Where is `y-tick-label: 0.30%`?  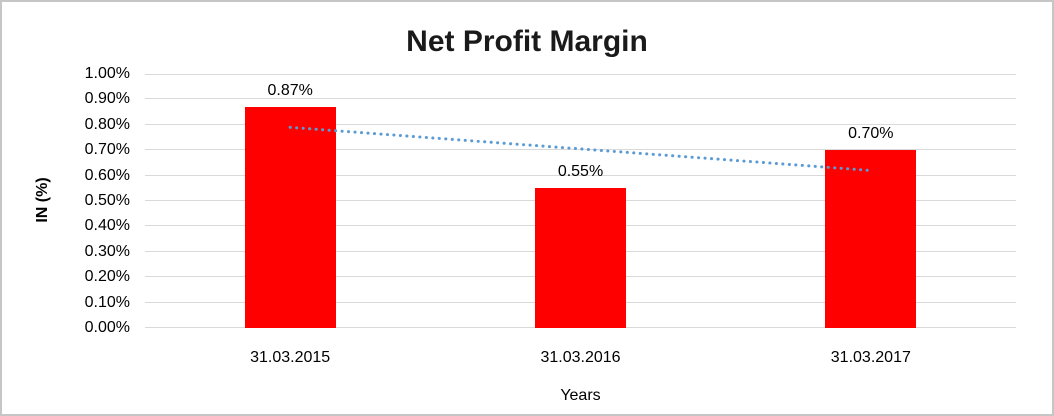
y-tick-label: 0.30% is located at coordinates (107, 251).